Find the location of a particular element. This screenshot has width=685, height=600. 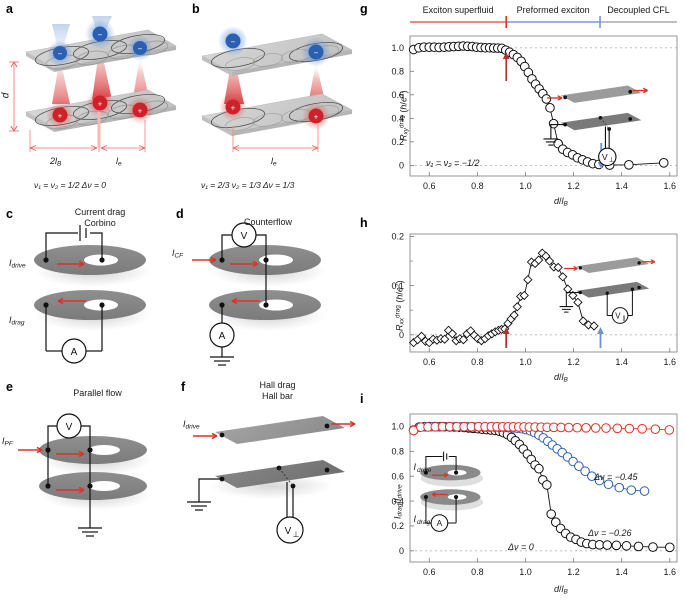

panel-i-xlabel: d/lB is located at coordinates (561, 590).